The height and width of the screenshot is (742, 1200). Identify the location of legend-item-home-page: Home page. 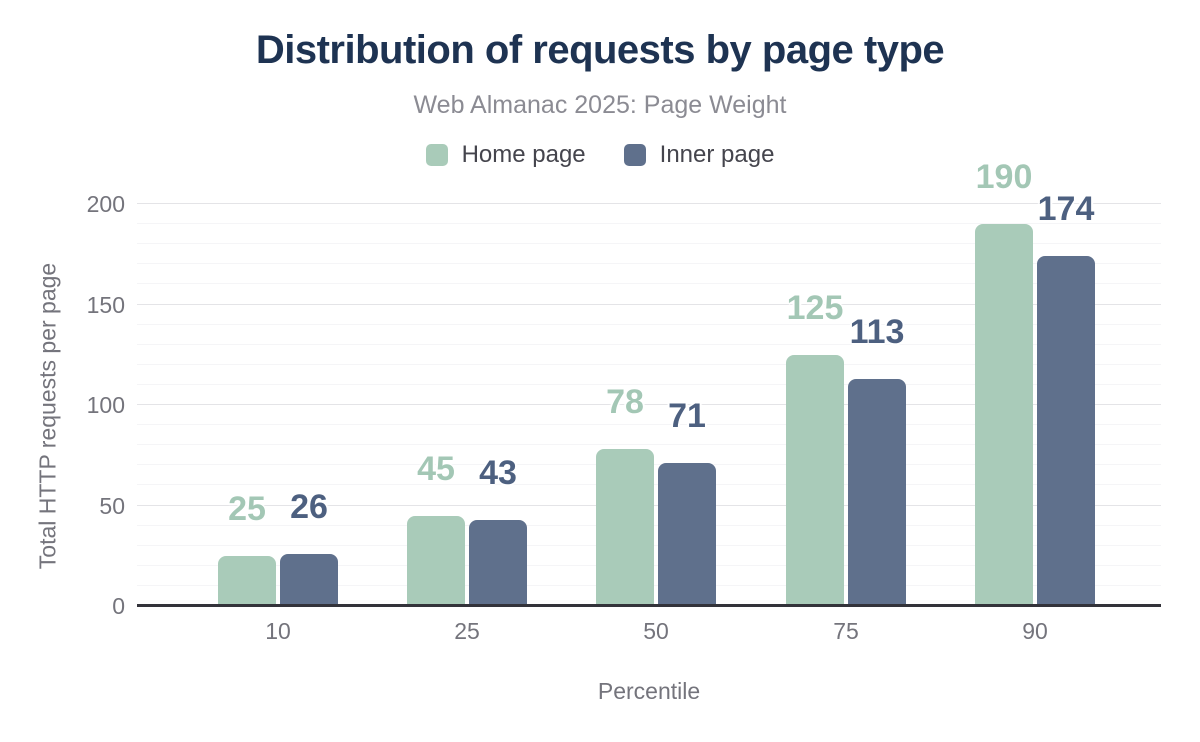
(505, 155).